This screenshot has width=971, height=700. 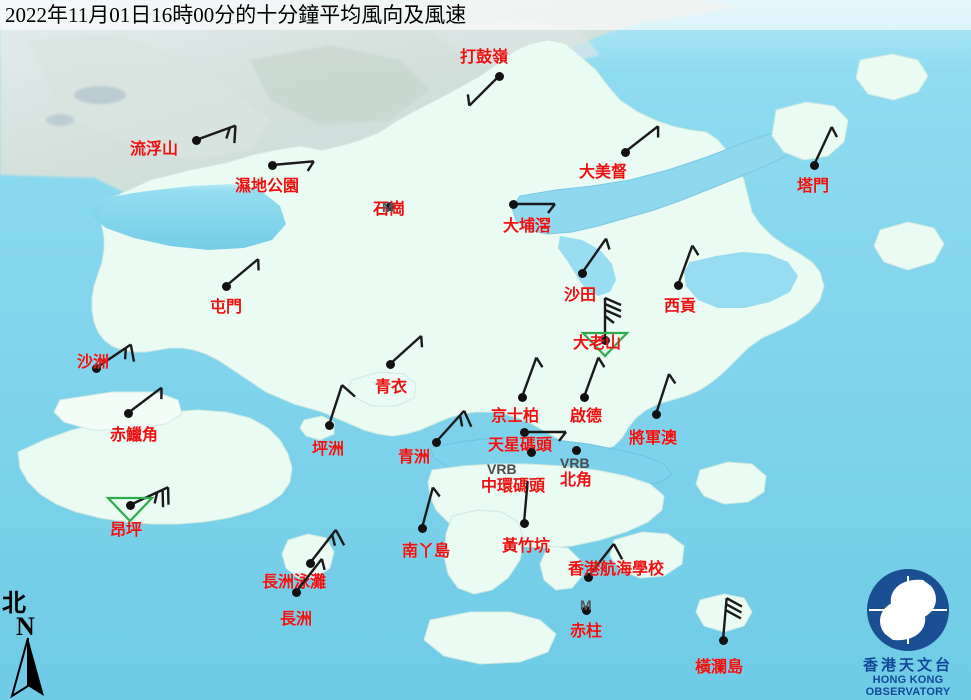 I want to click on station-dot-赤柱, so click(x=586, y=610).